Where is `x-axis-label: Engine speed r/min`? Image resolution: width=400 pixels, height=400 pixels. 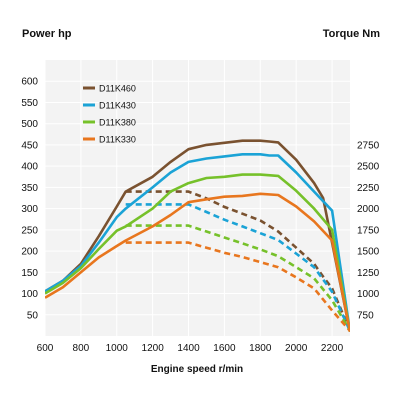
x-axis-label: Engine speed r/min is located at coordinates (197, 369).